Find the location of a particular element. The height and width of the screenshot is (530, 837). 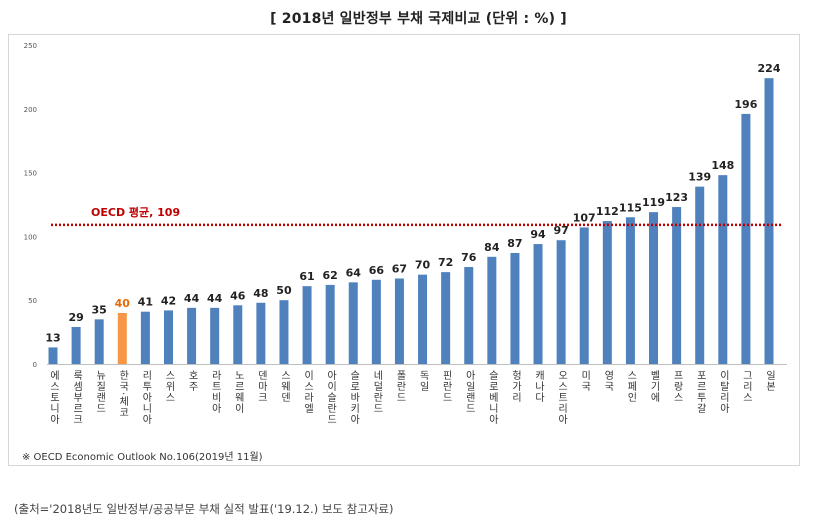

oecd-average-label: OECD 평균, 109 is located at coordinates (135, 212).